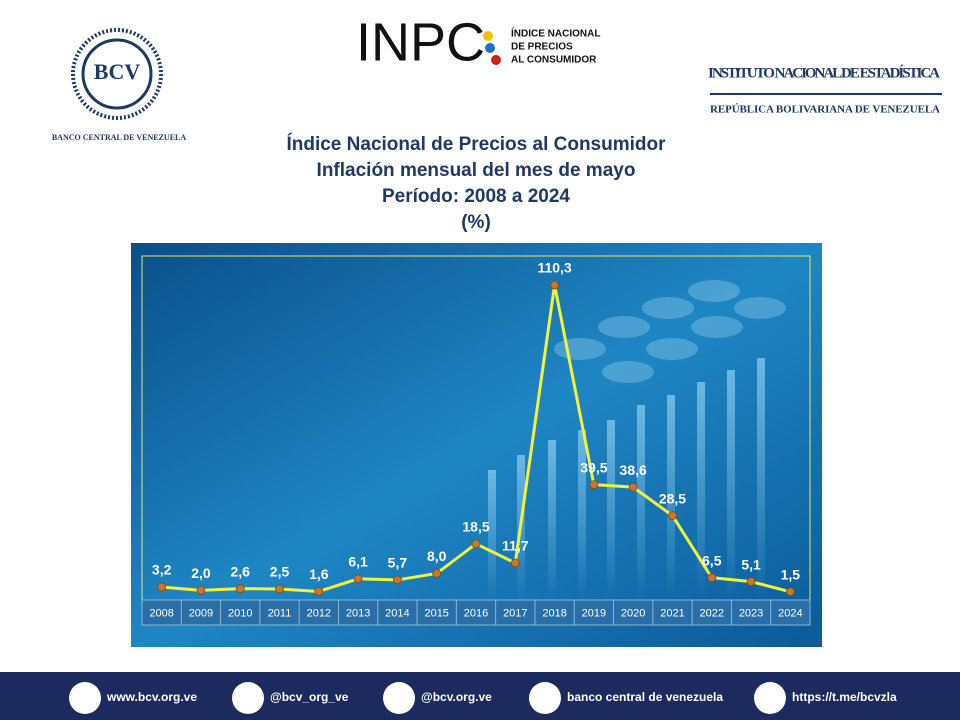 This screenshot has height=720, width=960. What do you see at coordinates (398, 563) in the screenshot?
I see `data-label: 5,7` at bounding box center [398, 563].